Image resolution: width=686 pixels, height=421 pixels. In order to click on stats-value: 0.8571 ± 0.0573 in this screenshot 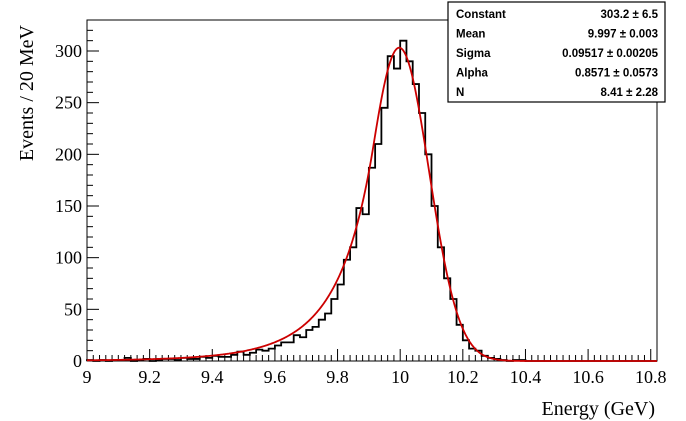, I will do `click(616, 74)`.